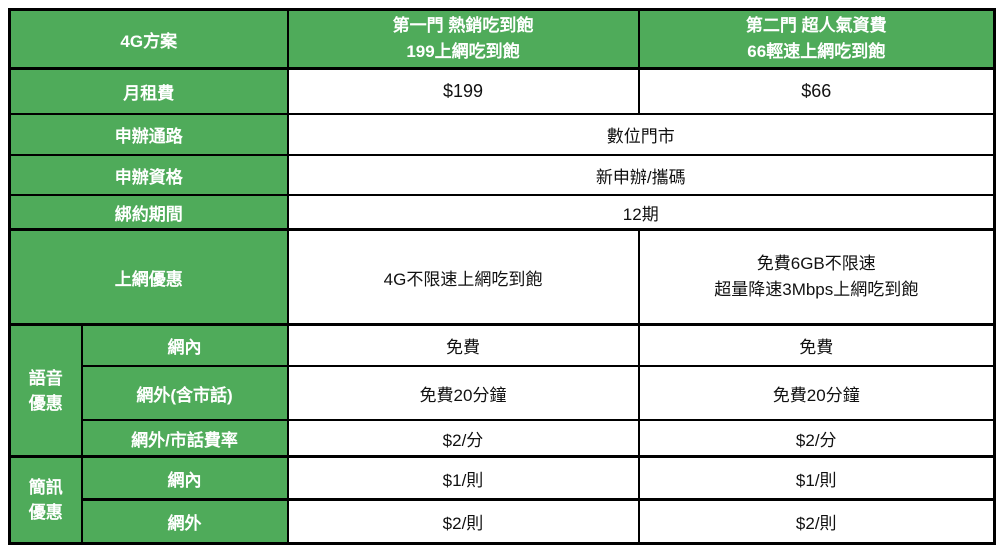 Image resolution: width=1000 pixels, height=550 pixels. What do you see at coordinates (148, 175) in the screenshot?
I see `eligibility-label: 申辦資格` at bounding box center [148, 175].